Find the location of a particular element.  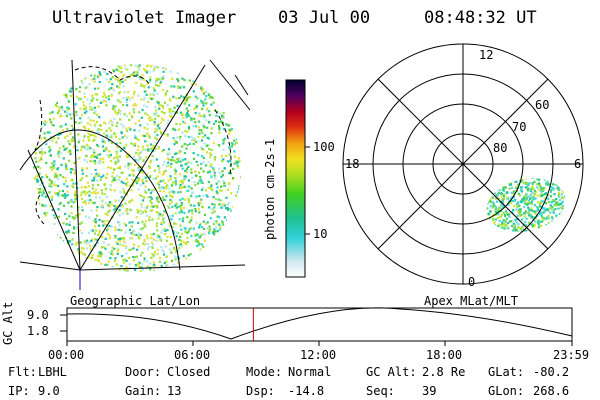

footer-value-gain: 13 is located at coordinates (174, 391).